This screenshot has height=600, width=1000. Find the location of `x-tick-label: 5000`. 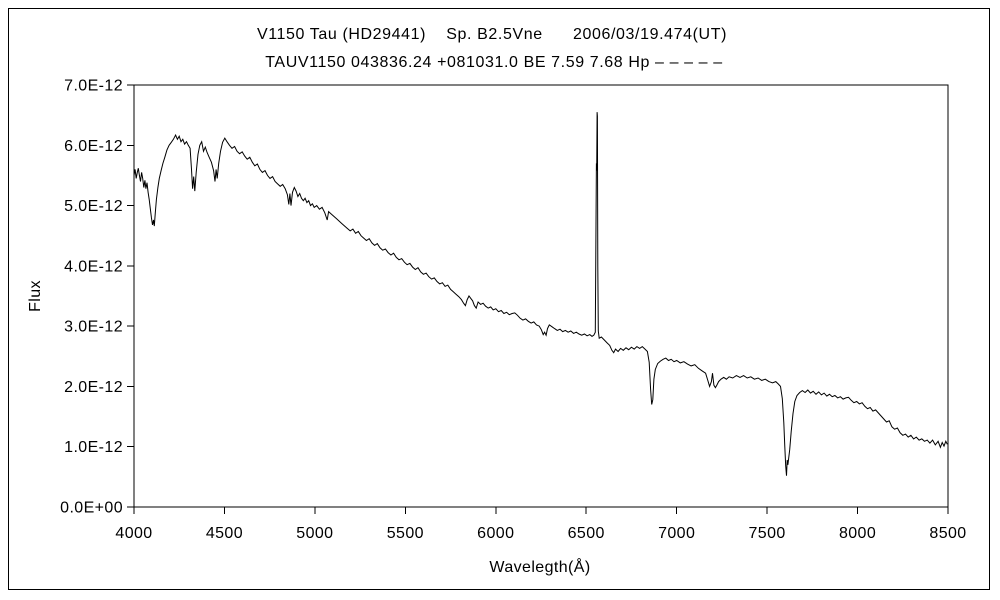

x-tick-label: 5000 is located at coordinates (314, 533).